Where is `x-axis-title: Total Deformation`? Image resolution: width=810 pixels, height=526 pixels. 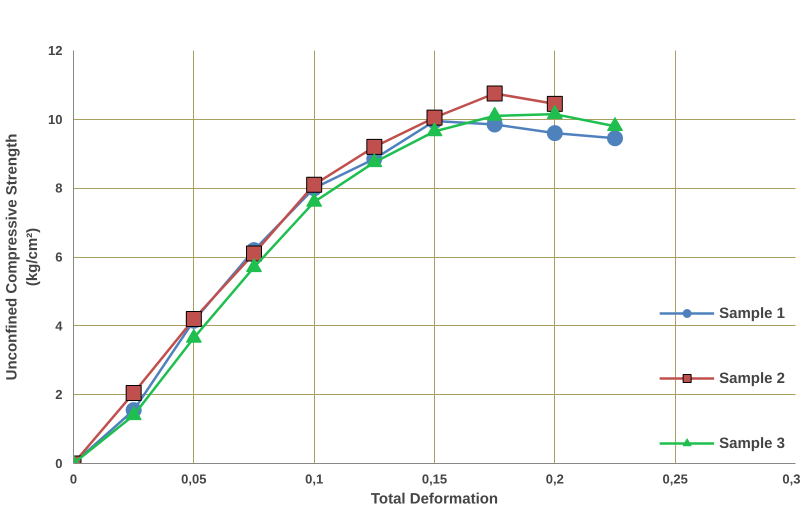 x-axis-title: Total Deformation is located at coordinates (434, 499).